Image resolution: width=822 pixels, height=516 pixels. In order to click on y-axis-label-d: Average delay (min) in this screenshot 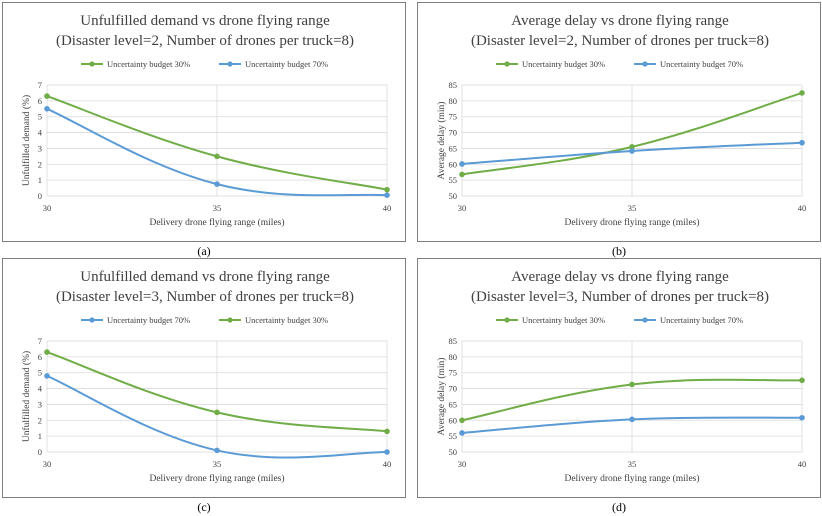, I will do `click(441, 397)`.